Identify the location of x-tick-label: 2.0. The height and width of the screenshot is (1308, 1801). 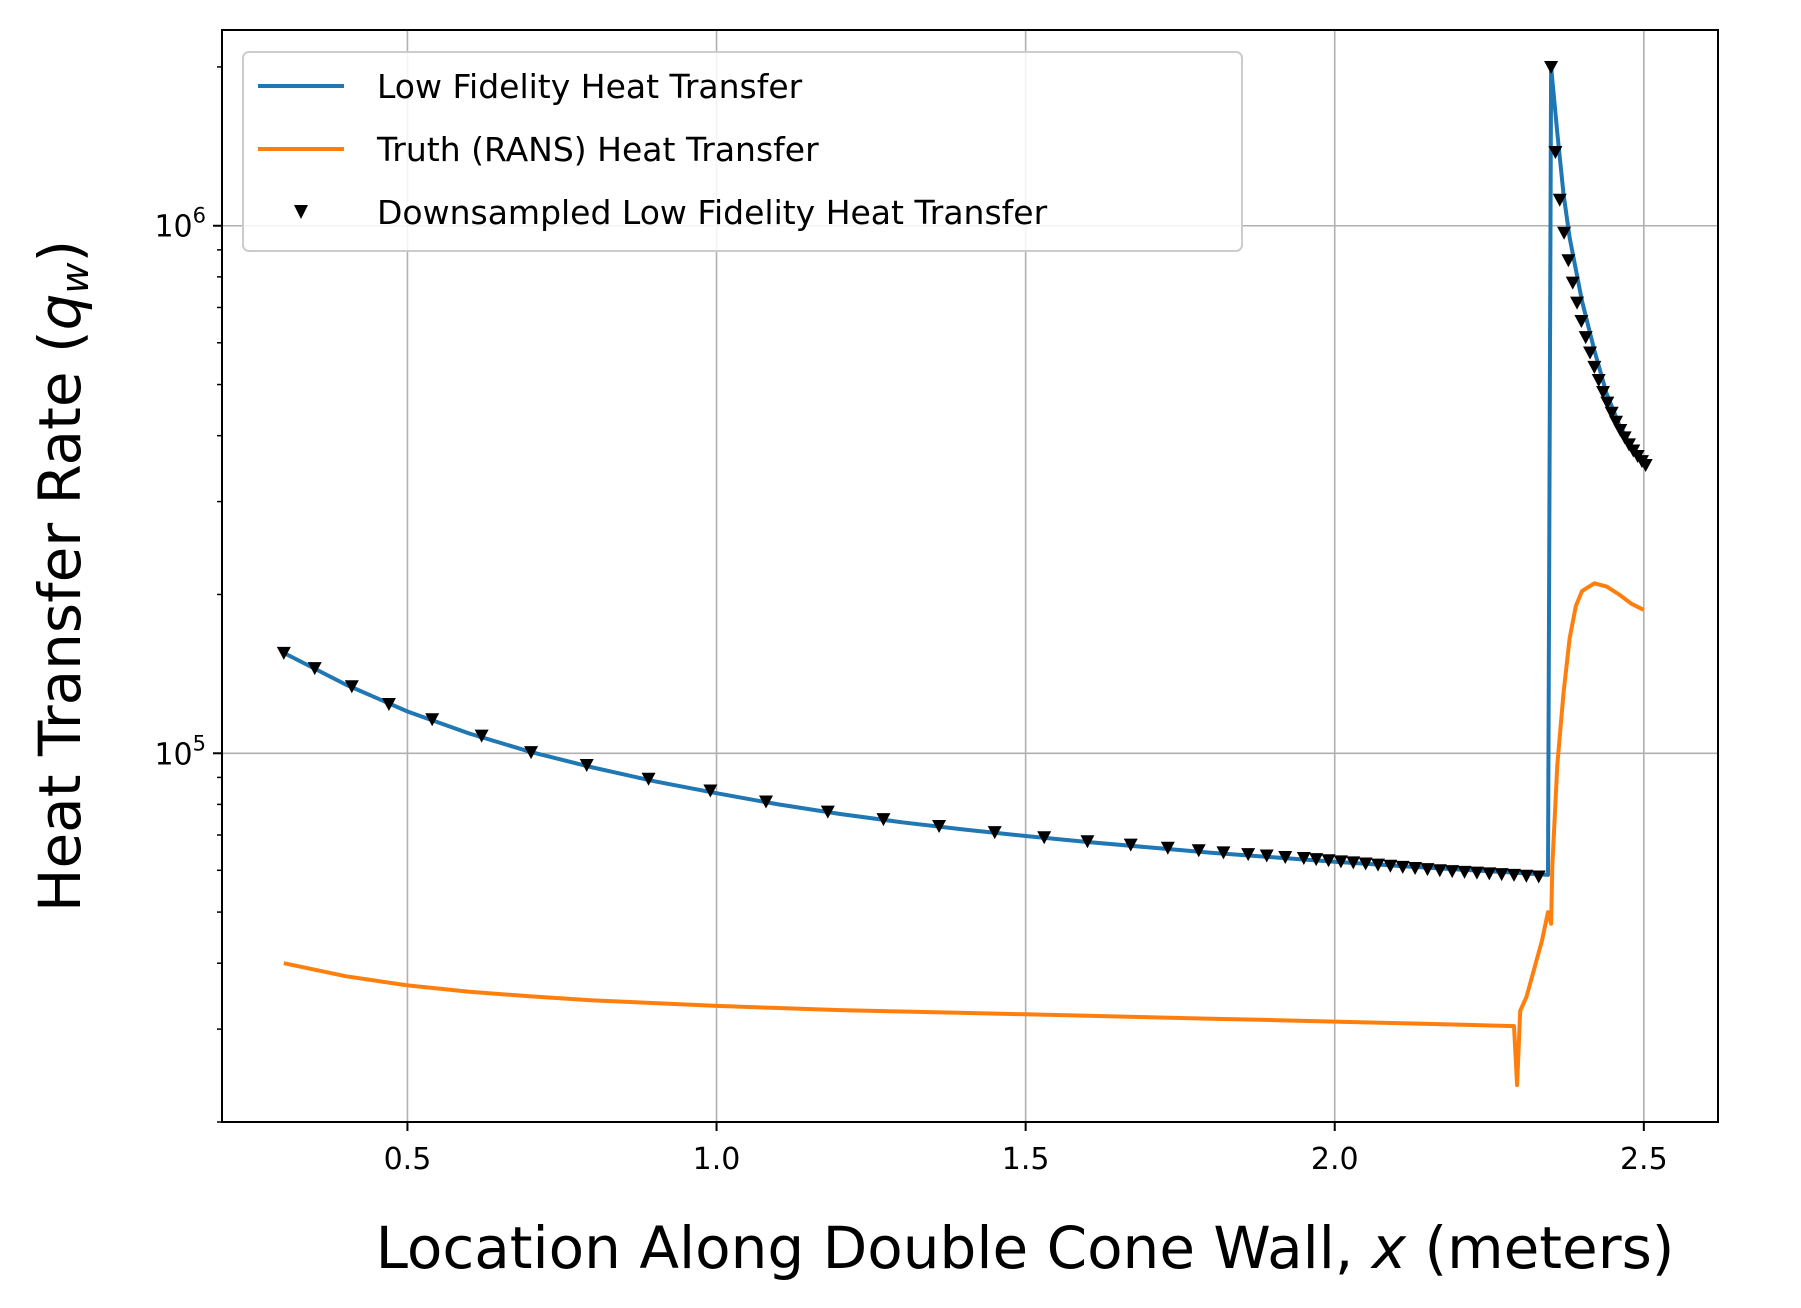
(1335, 1159).